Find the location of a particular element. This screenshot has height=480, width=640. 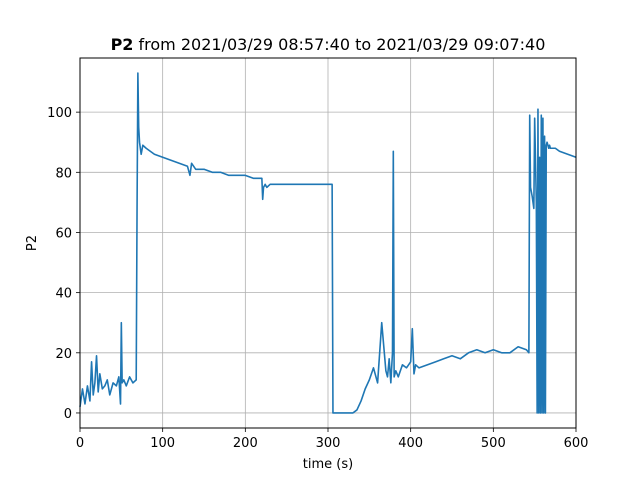

x-tick-label: 400 is located at coordinates (410, 443).